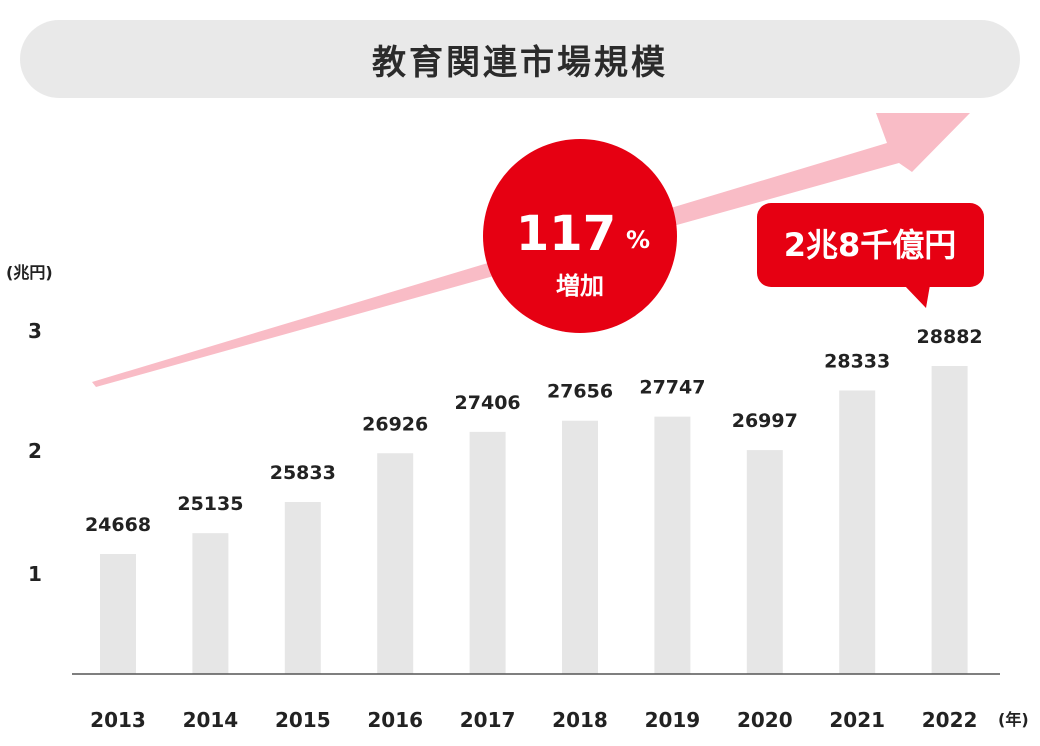  Describe the element at coordinates (580, 286) in the screenshot. I see `growth-badge-label: 増加` at that location.